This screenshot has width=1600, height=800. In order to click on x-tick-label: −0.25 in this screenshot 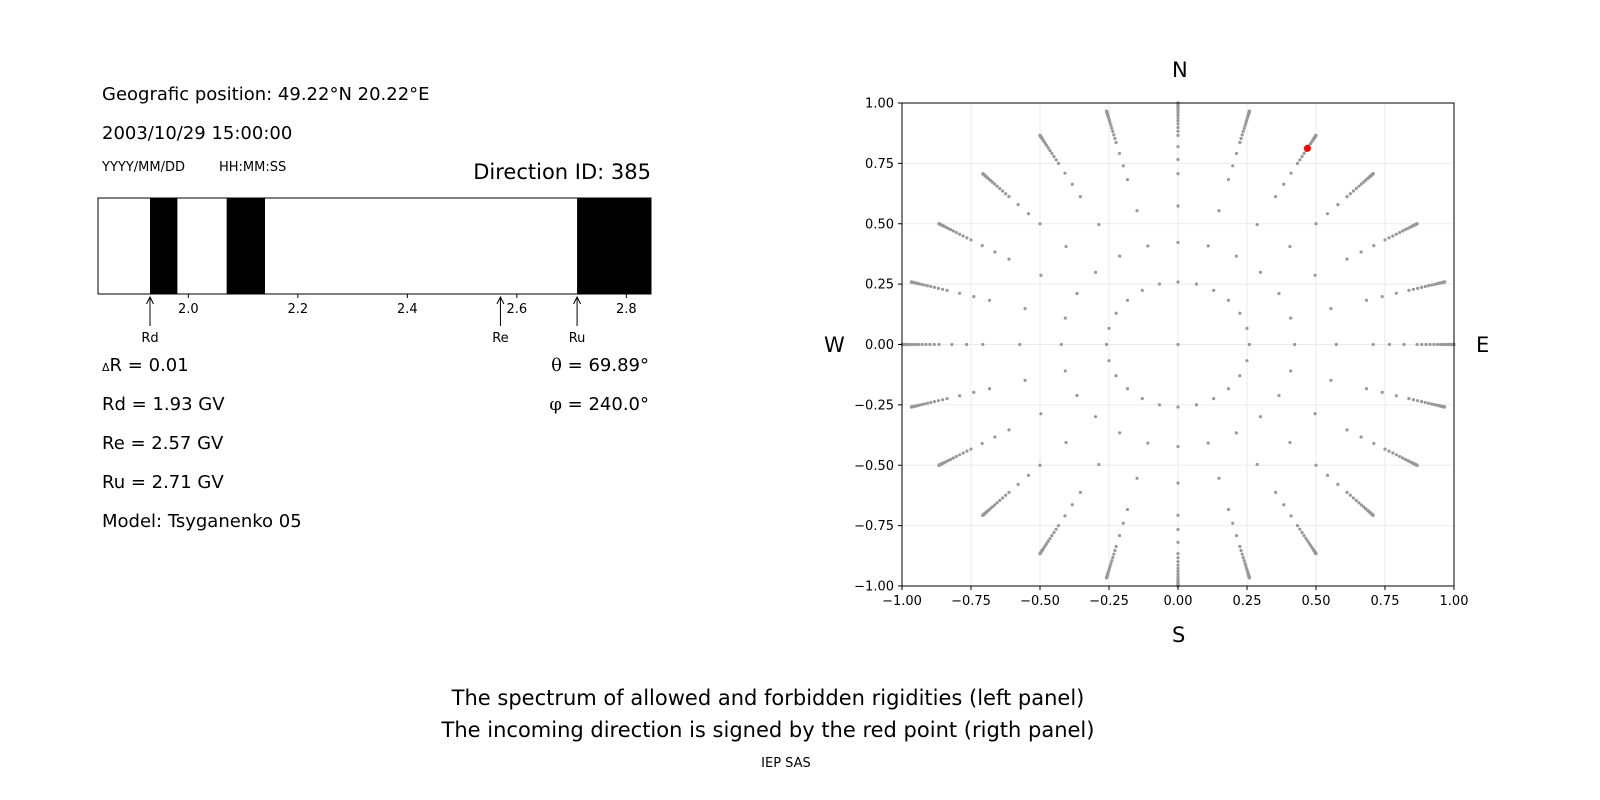, I will do `click(1109, 601)`.